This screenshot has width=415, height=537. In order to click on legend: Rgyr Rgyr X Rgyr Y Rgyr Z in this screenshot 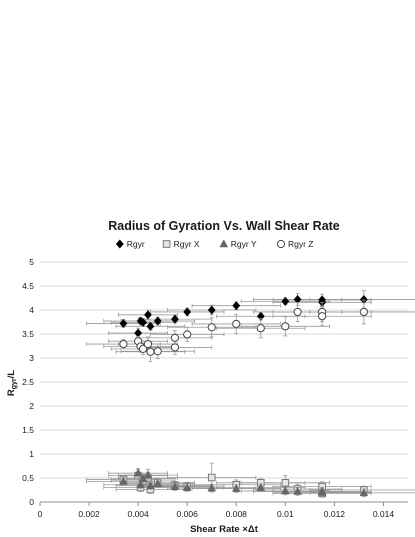, I will do `click(214, 244)`.